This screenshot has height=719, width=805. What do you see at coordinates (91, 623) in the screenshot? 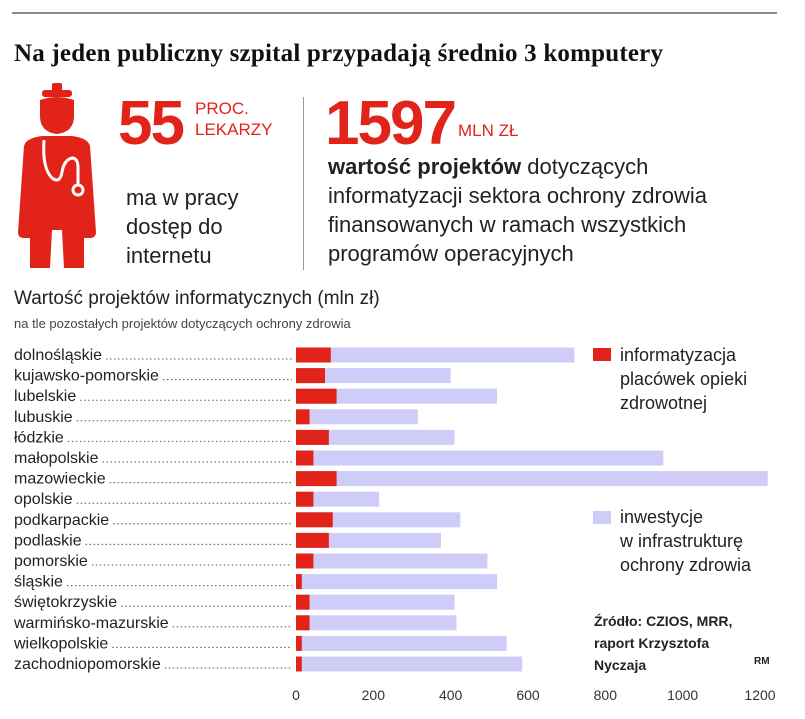
I see `category-label: warmińsko-mazurskie` at bounding box center [91, 623].